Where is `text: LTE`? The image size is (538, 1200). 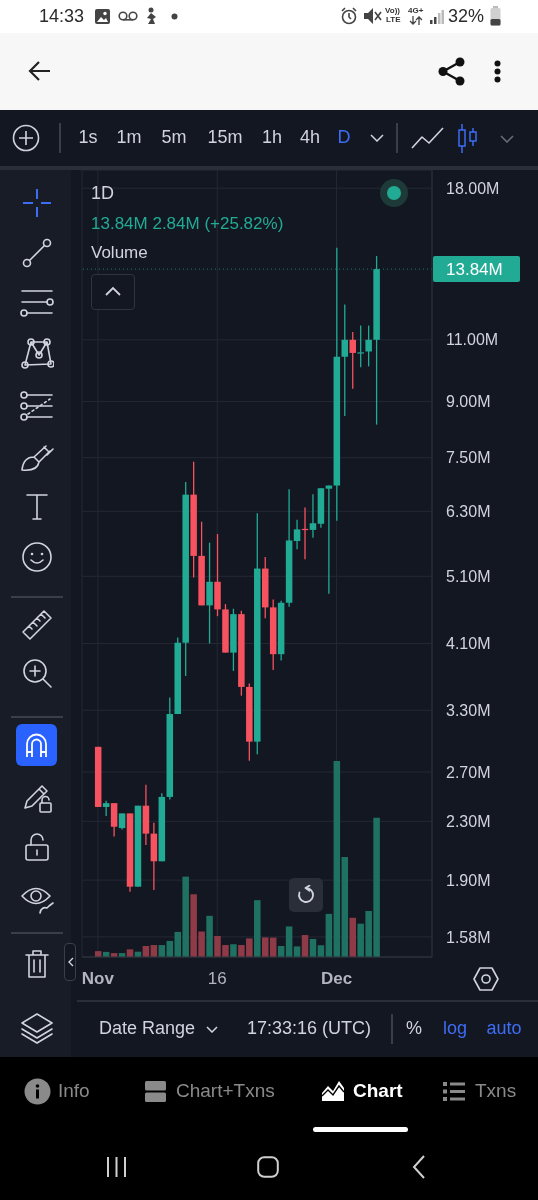
text: LTE is located at coordinates (393, 20).